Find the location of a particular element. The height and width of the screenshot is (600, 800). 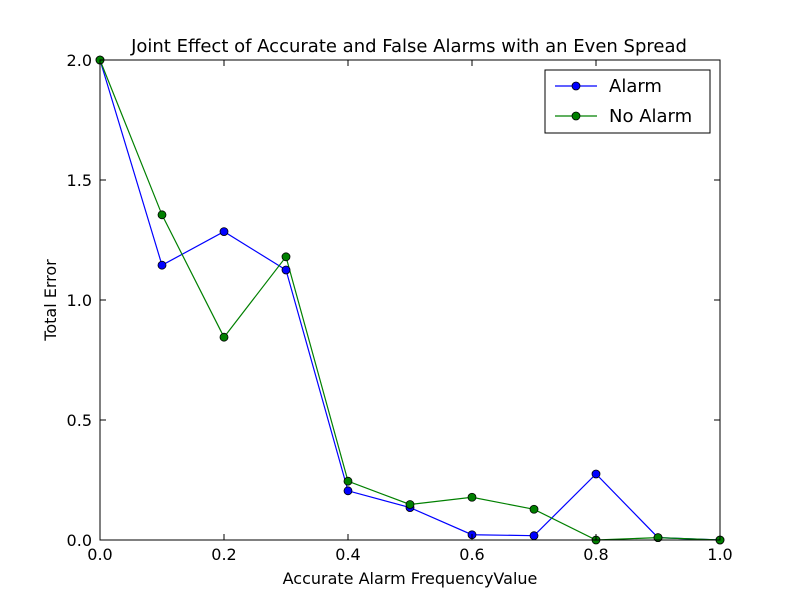

x-tick-label: 1.0 is located at coordinates (719, 554).